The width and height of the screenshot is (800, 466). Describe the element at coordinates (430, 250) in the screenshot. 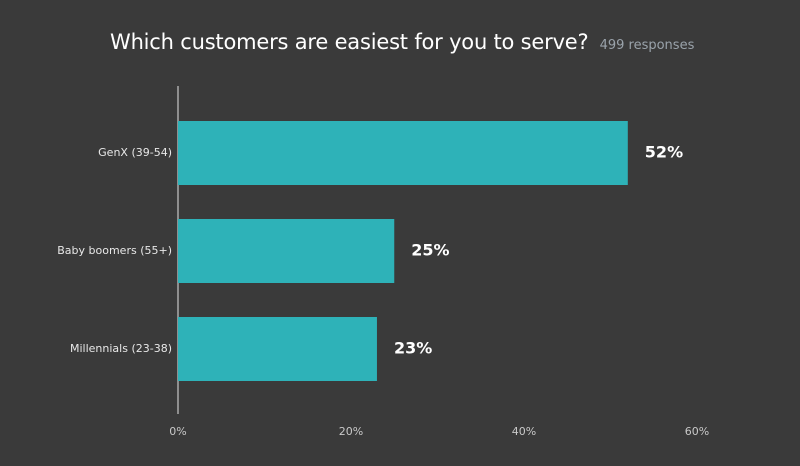

I see `value-label-1: 25%` at that location.